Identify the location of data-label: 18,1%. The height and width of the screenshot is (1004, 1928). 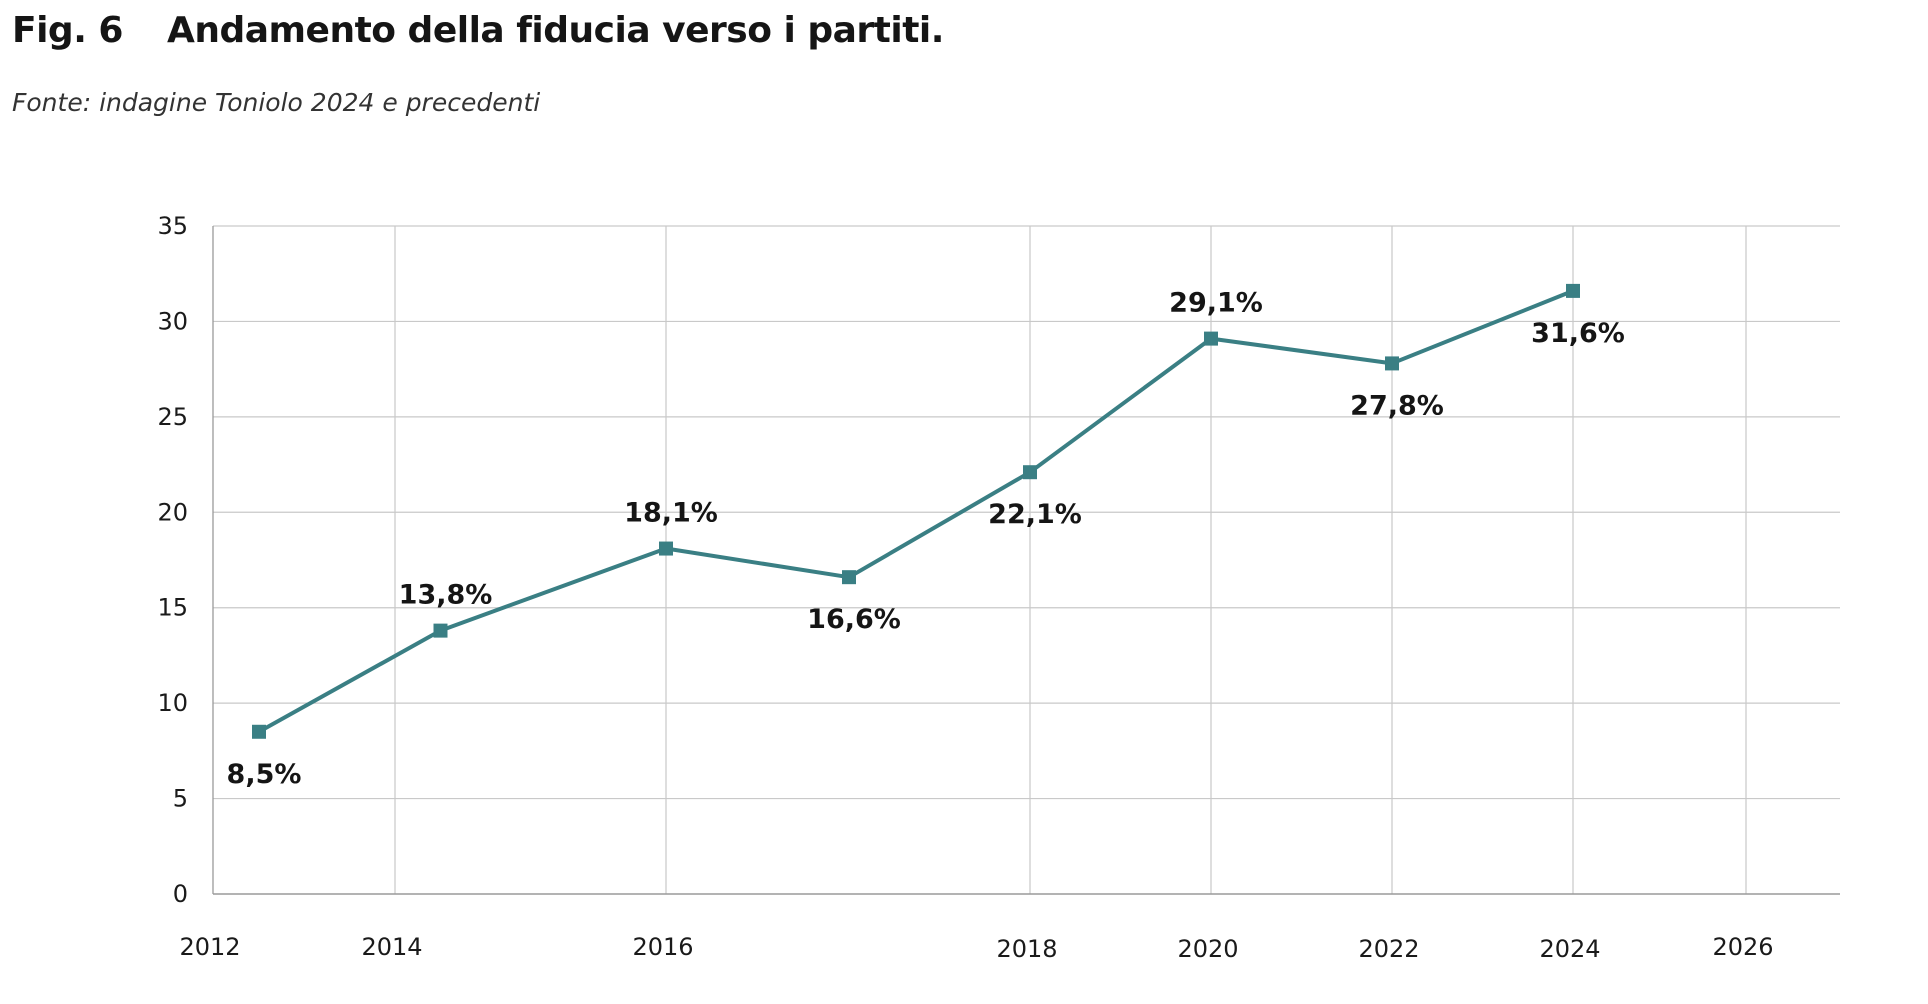
(671, 513).